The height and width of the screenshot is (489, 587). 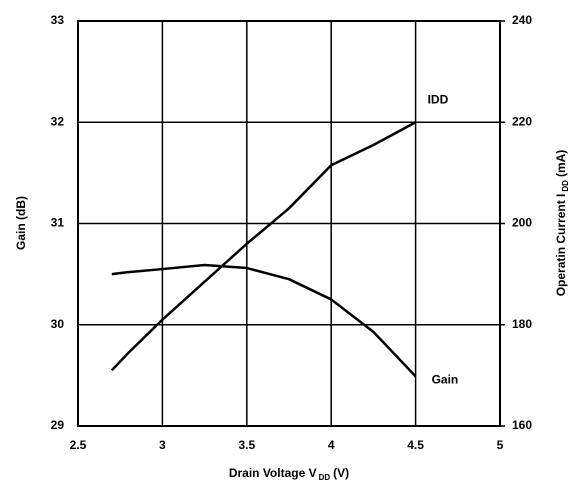 What do you see at coordinates (264, 320) in the screenshot?
I see `series-line` at bounding box center [264, 320].